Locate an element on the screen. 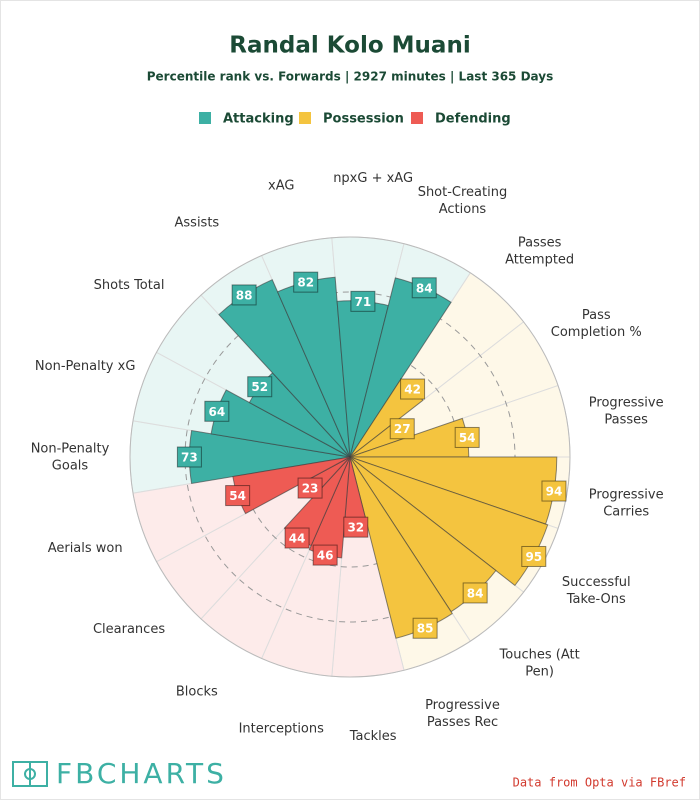 The width and height of the screenshot is (700, 800). value-label-text: 44 is located at coordinates (297, 539).